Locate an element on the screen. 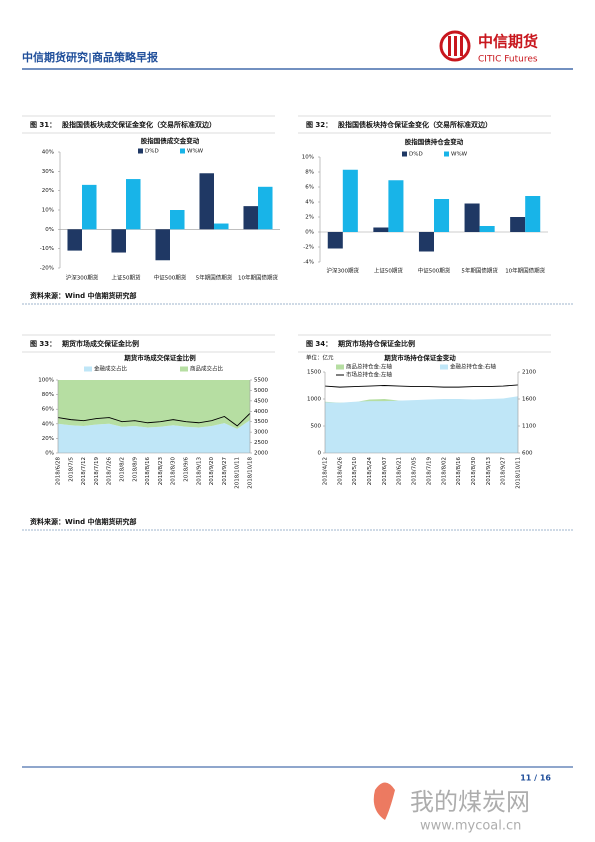 Image resolution: width=595 pixels, height=842 pixels. y-tick-label: 8% is located at coordinates (309, 173).